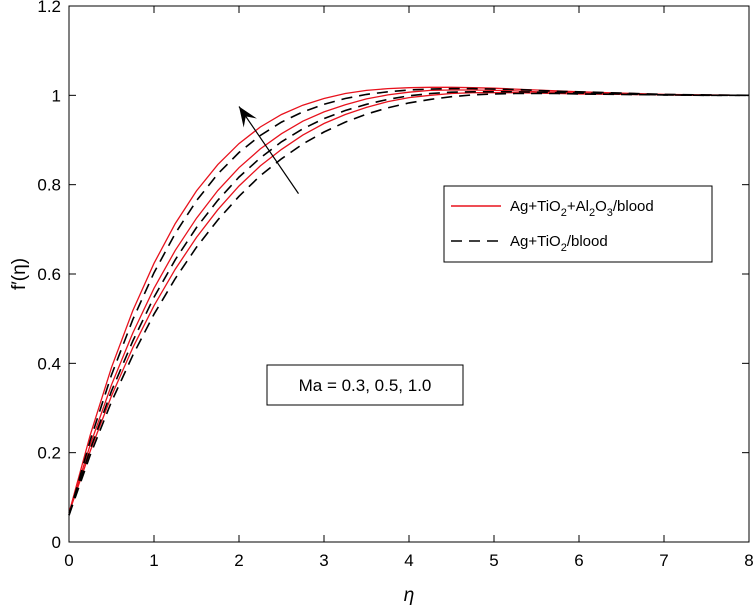  I want to click on x-tick-label: 0, so click(68, 560).